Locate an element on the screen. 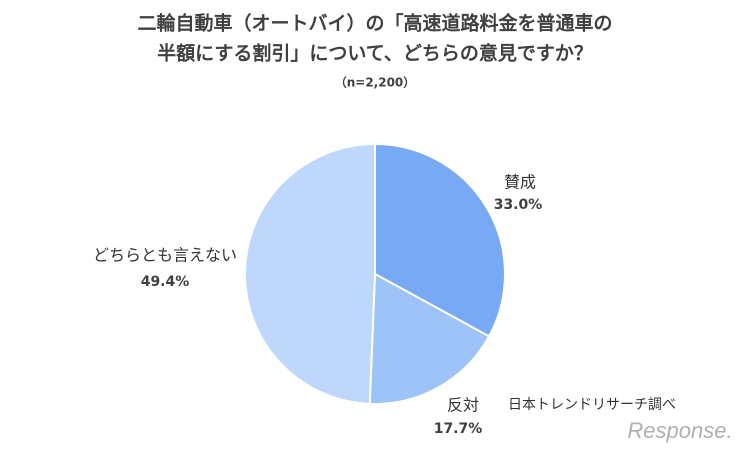 The image size is (750, 450). watermark: Response. is located at coordinates (679, 430).